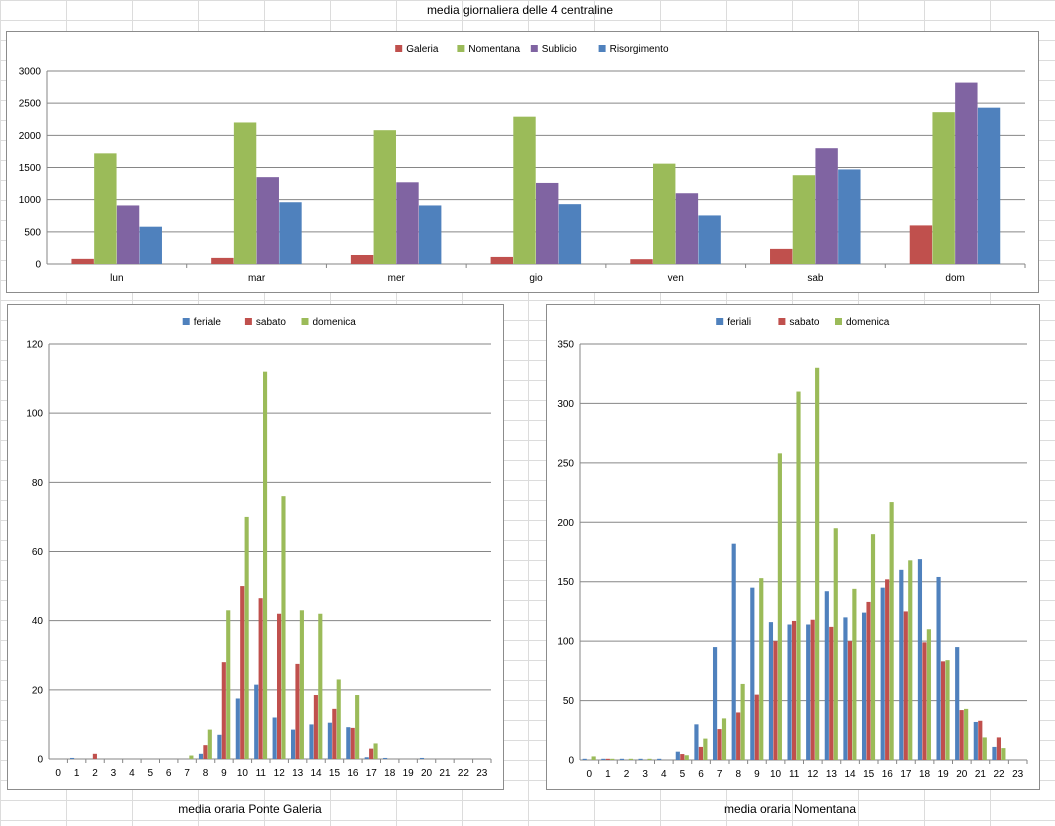  What do you see at coordinates (627, 774) in the screenshot?
I see `x-tick-label: 2` at bounding box center [627, 774].